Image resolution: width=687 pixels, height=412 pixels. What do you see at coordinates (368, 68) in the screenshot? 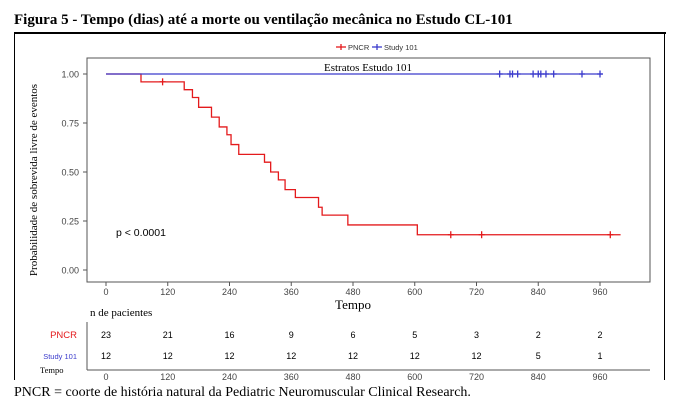
I see `legend-inline-label: Estratos Estudo 101` at bounding box center [368, 68].